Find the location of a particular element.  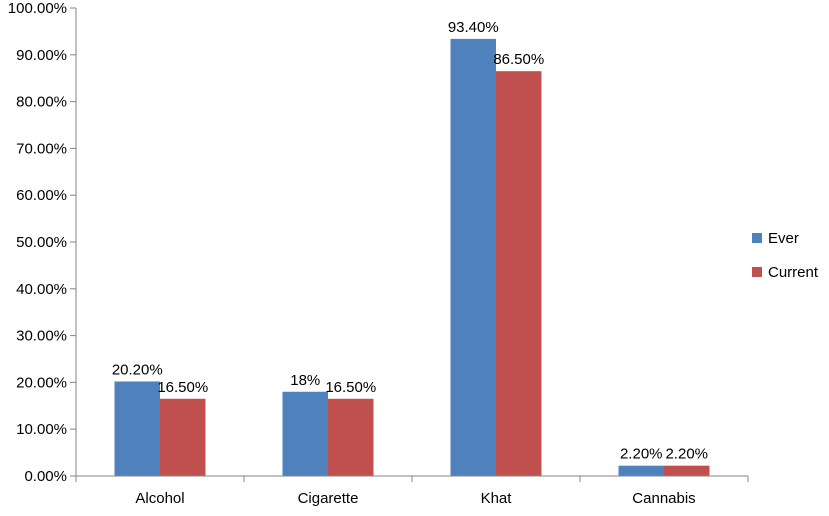

data-label: 20.20% is located at coordinates (137, 369).